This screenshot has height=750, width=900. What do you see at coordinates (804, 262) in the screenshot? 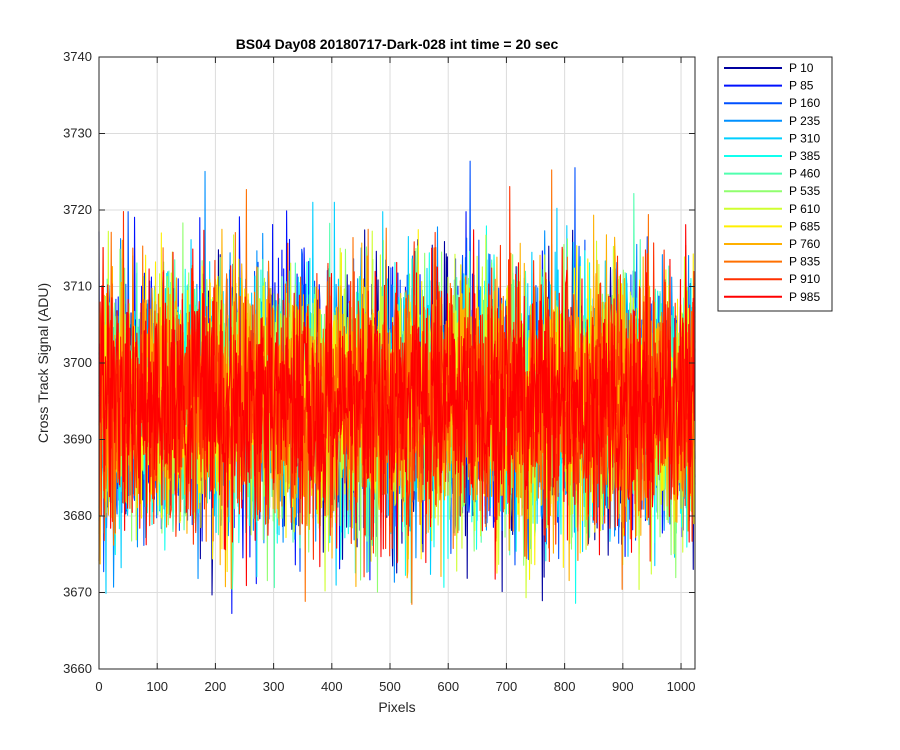
I see `legend-label: P 835` at bounding box center [804, 262].